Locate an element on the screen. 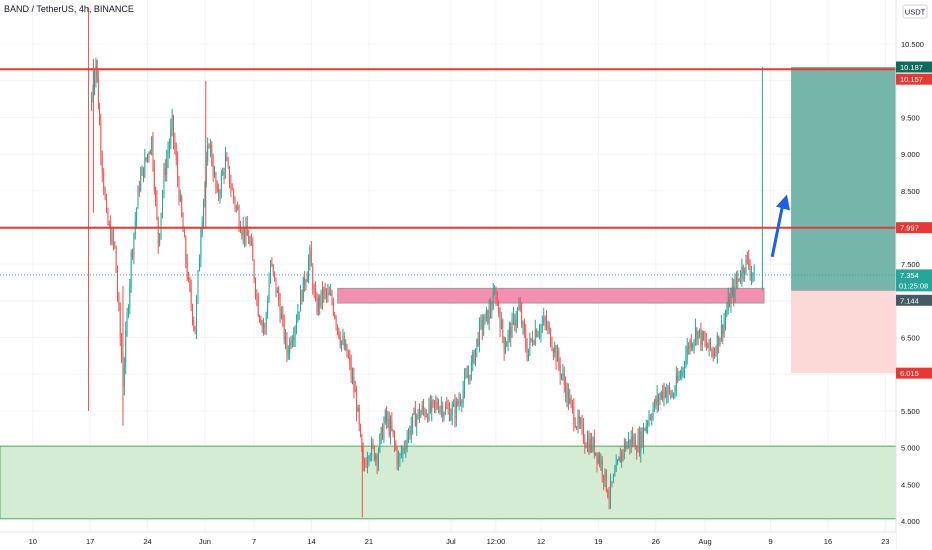 This screenshot has width=932, height=550. x-tick-label: 19 is located at coordinates (598, 541).